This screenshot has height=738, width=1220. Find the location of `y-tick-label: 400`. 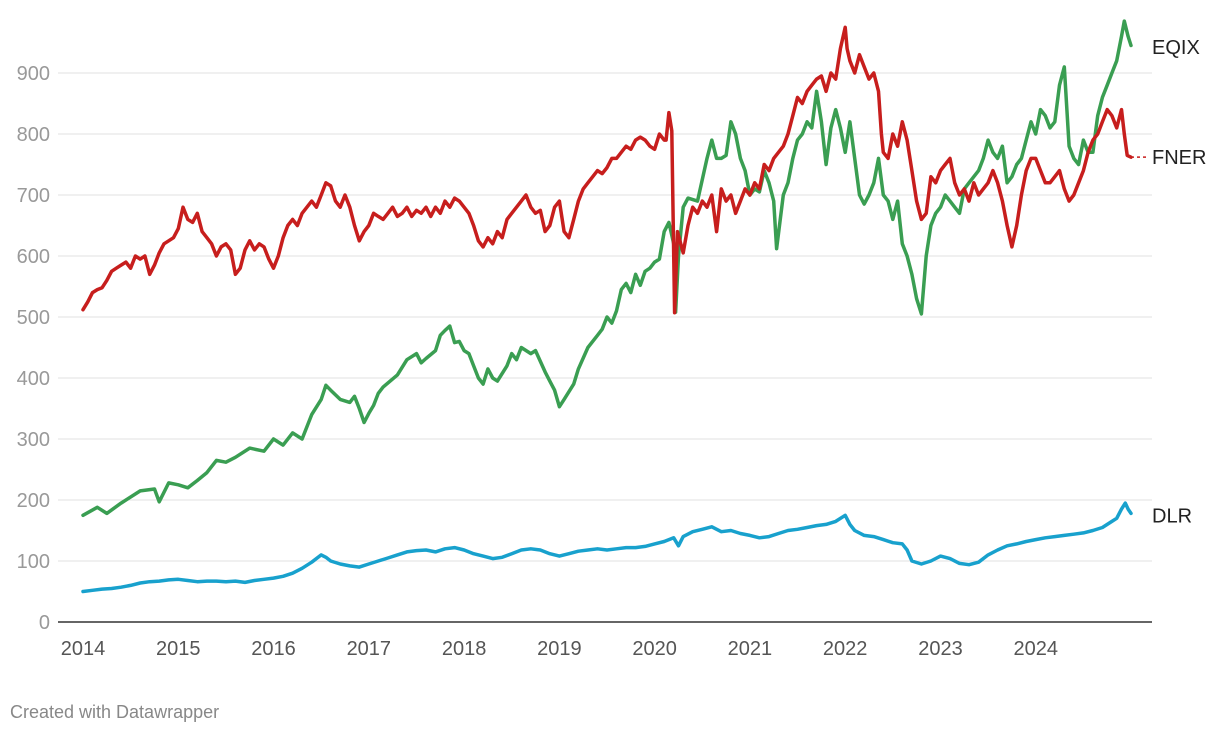

y-tick-label: 400 is located at coordinates (33, 379).